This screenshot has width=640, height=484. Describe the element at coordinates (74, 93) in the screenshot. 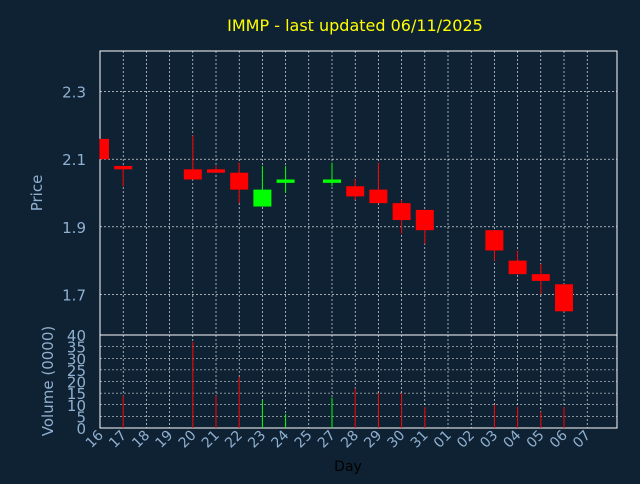

I see `price-tick-label: 2.3` at that location.